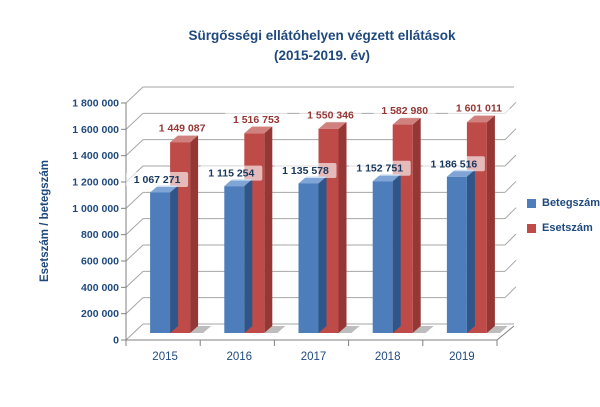 This screenshot has height=407, width=600. Describe the element at coordinates (100, 314) in the screenshot. I see `y-tick-label: 200 000` at that location.